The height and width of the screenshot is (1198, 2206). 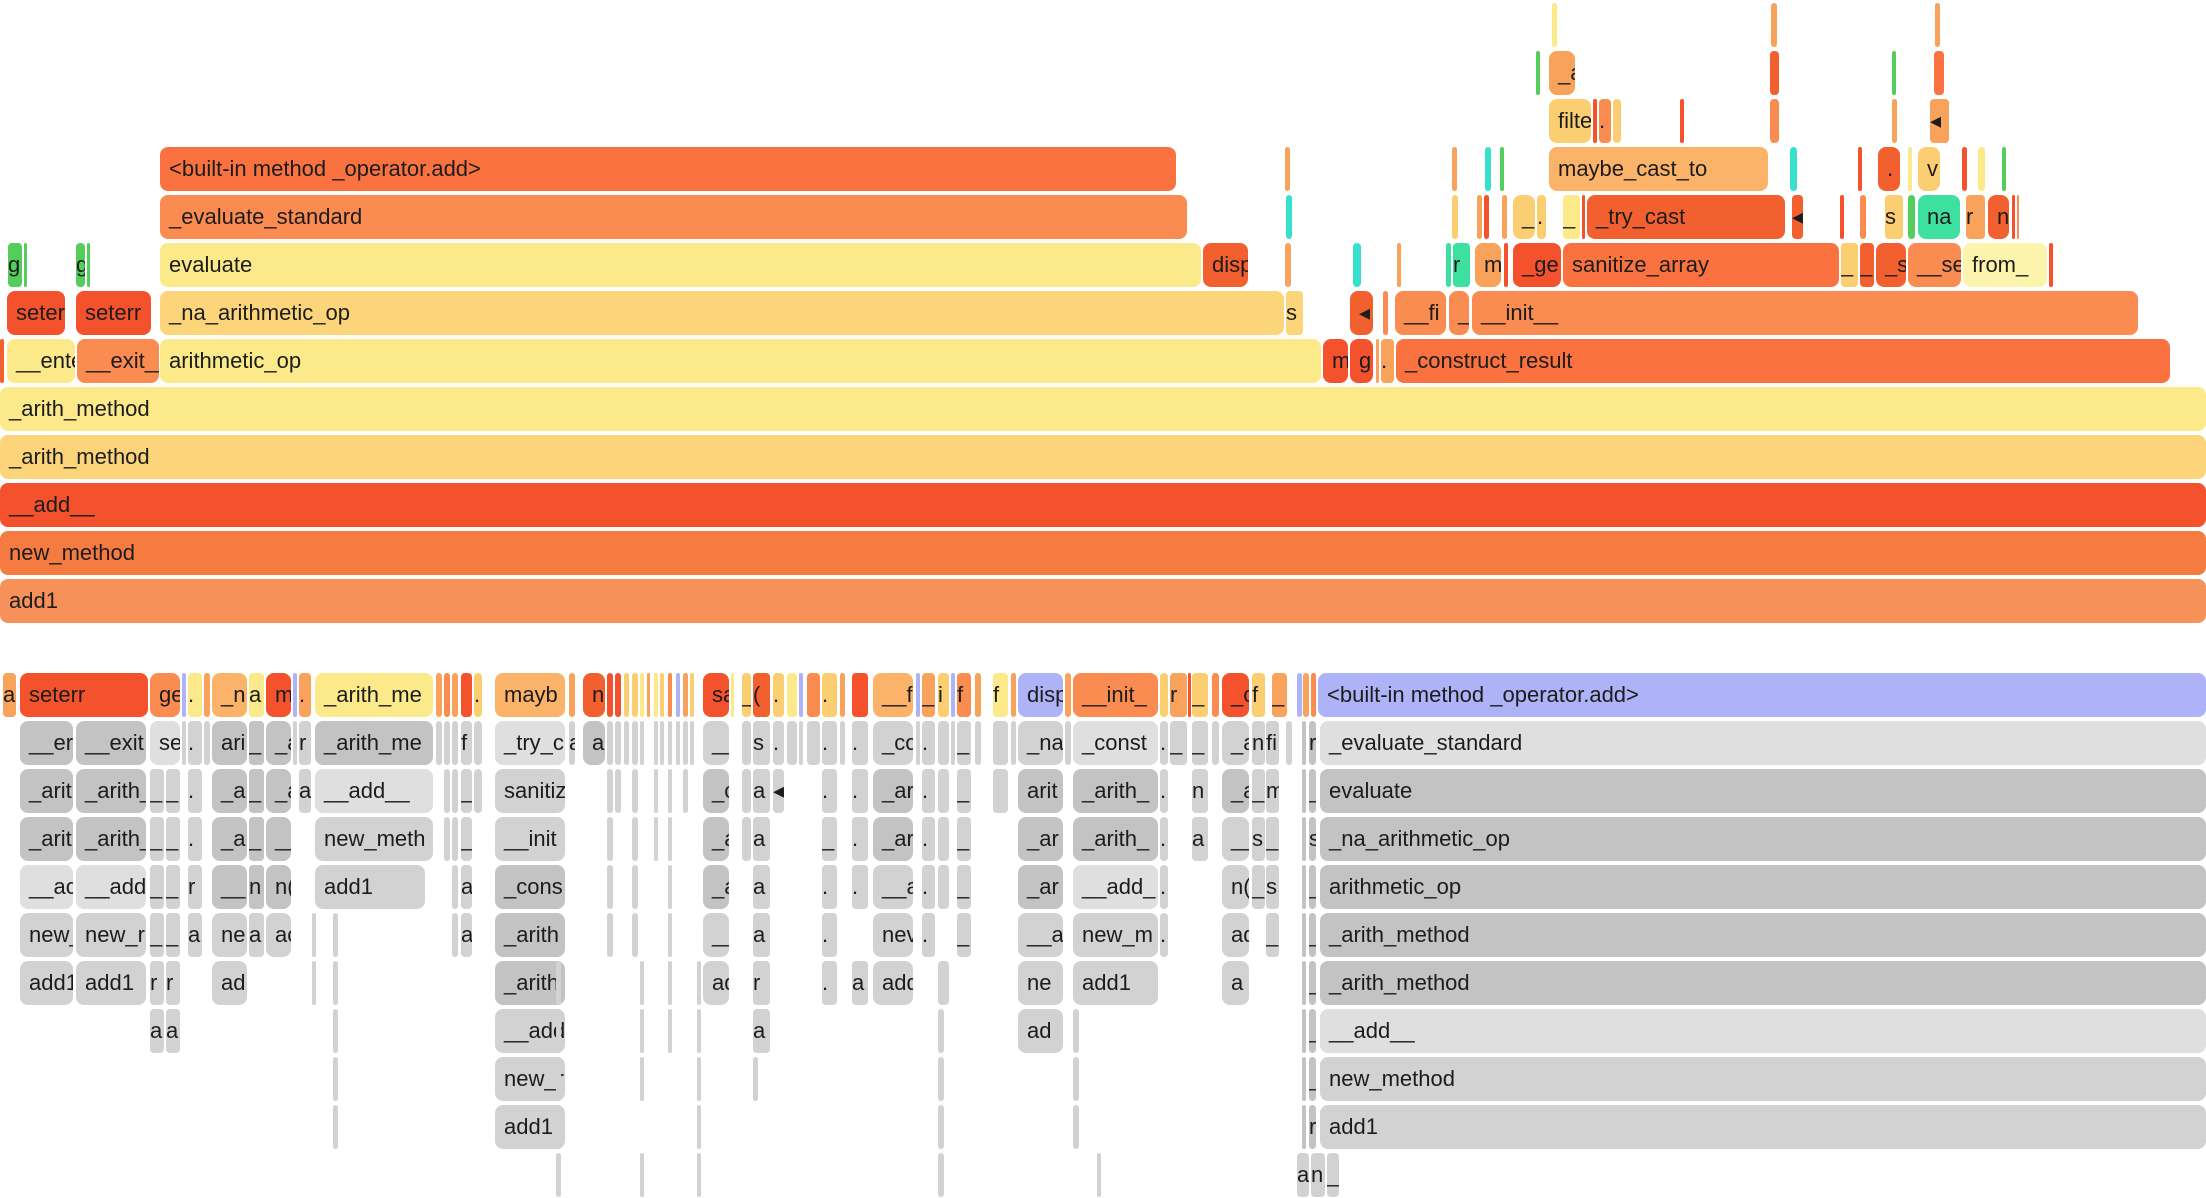 I want to click on bottom-frame-ac: ac, so click(x=278, y=935).